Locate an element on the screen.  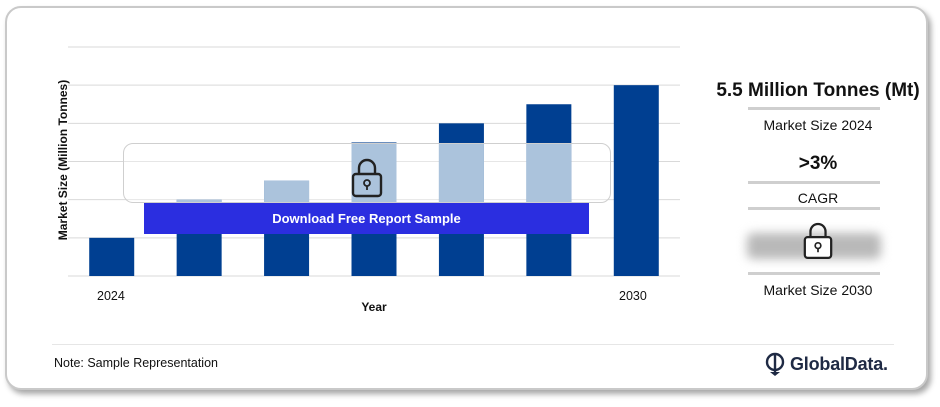
market-size-label: Market Size 2024 is located at coordinates (818, 125).